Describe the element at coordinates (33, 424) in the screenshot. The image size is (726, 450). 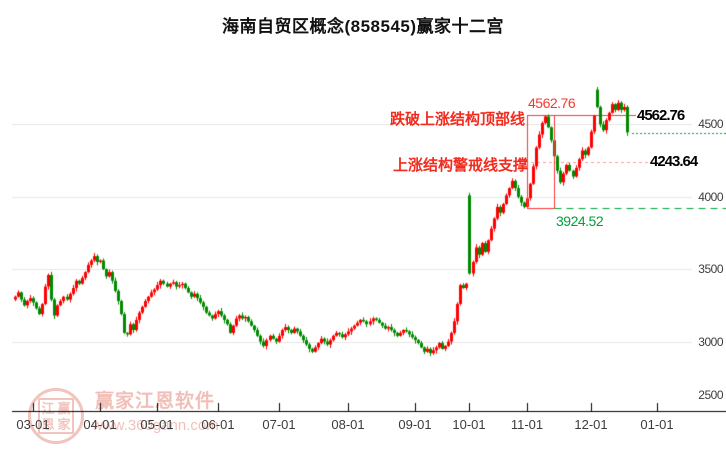
I see `x-axis-tick-label: 03-01` at that location.